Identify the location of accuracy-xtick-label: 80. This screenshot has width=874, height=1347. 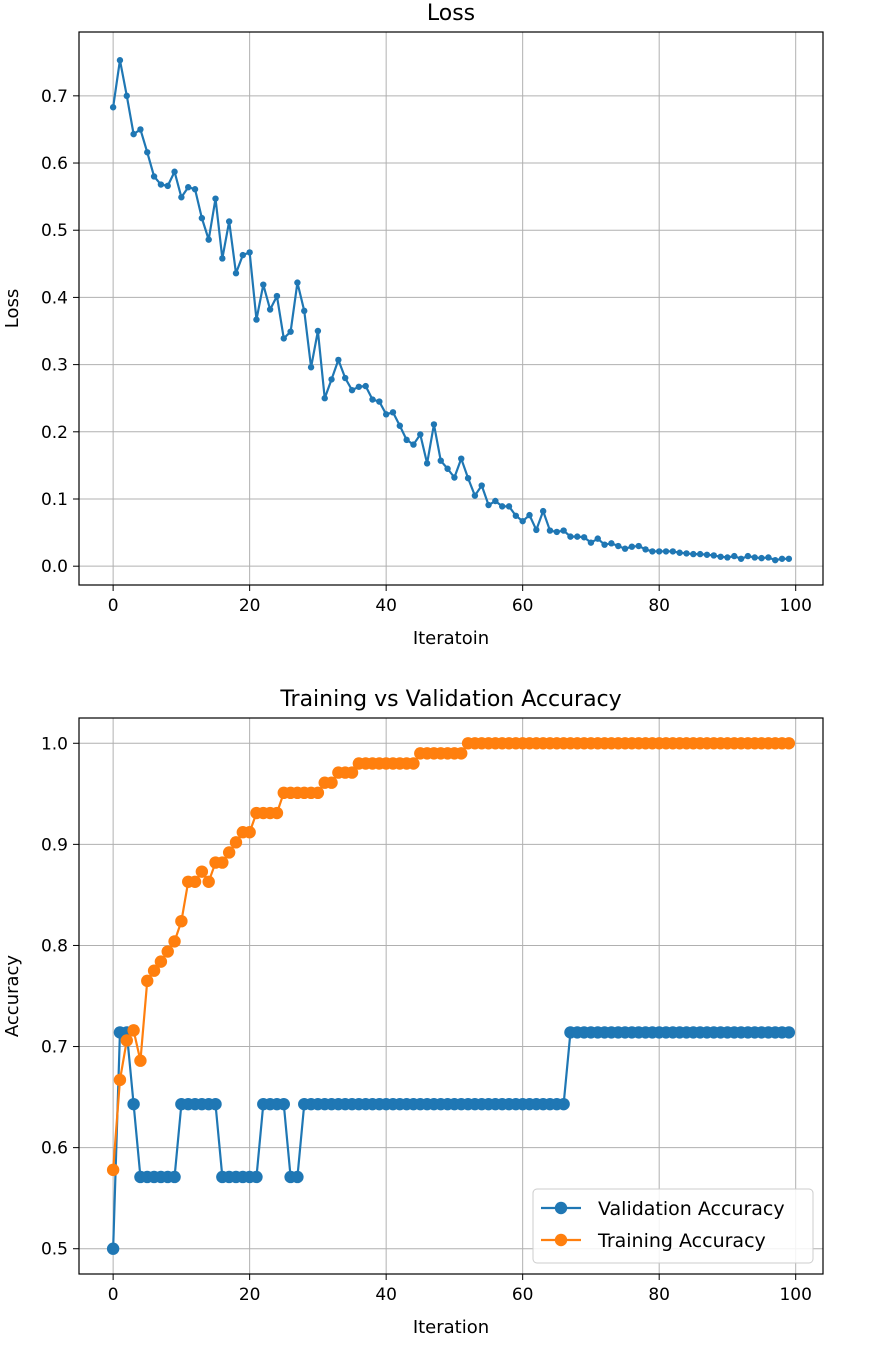
(659, 1295).